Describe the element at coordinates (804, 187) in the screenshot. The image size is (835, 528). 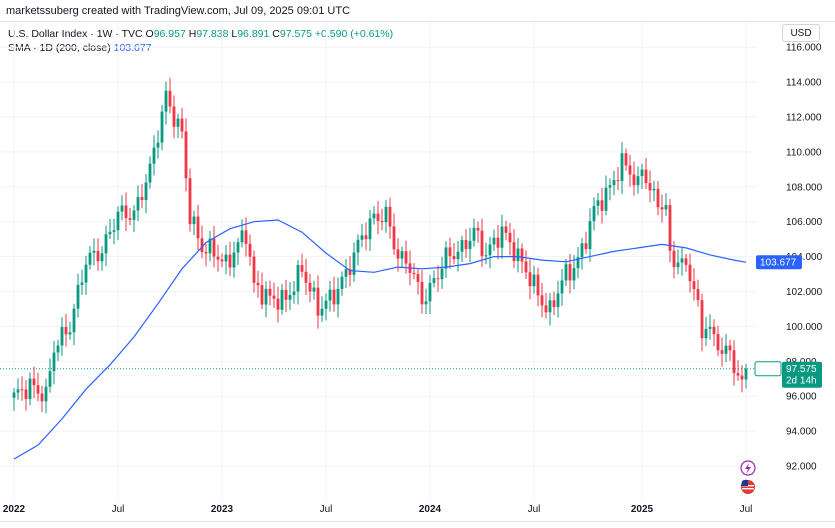
I see `y-tick-label: 108.000` at that location.